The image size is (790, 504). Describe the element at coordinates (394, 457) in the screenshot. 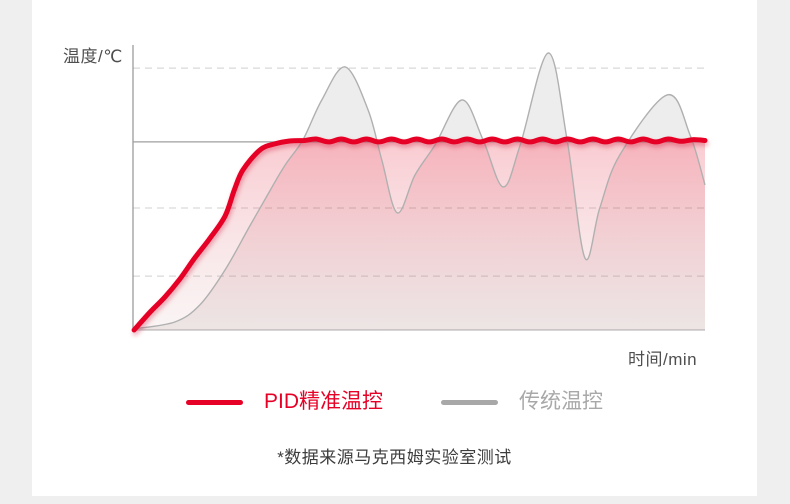

I see `data-source-footnote: *数据来源马克西姆实验室测试` at that location.